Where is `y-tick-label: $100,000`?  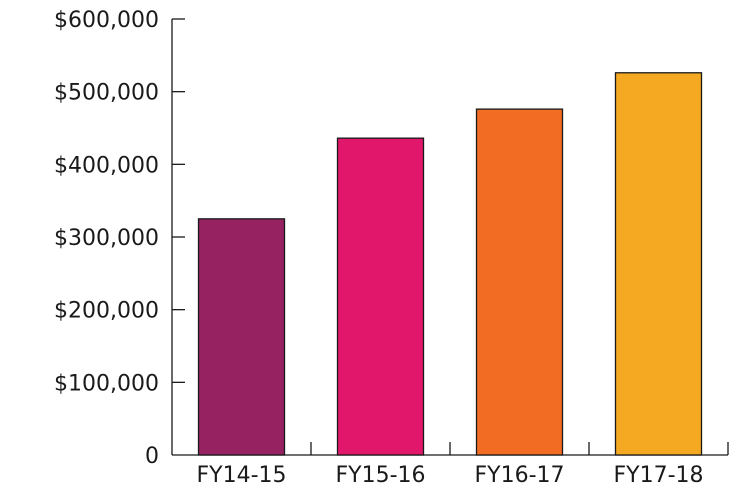 y-tick-label: $100,000 is located at coordinates (106, 383).